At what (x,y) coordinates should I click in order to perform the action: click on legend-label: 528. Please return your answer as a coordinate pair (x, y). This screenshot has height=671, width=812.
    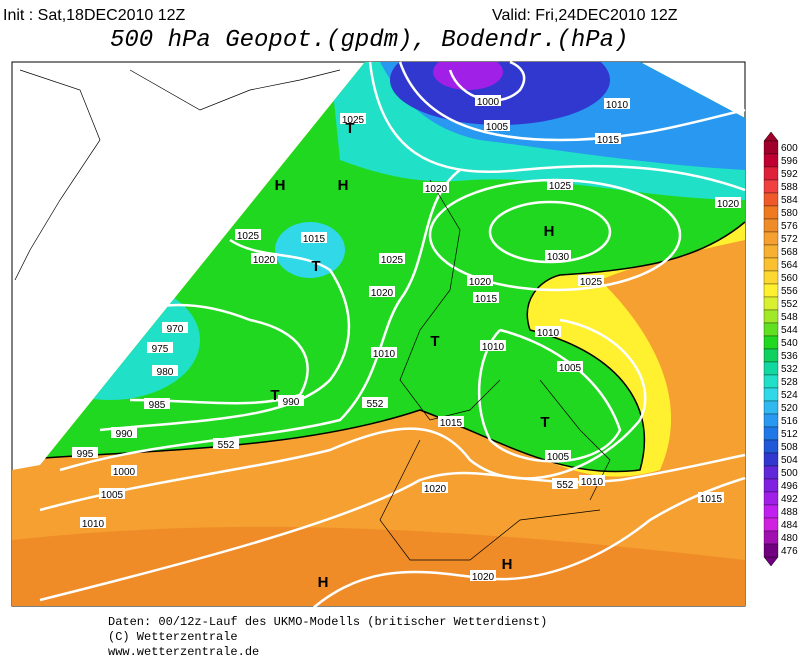
    Looking at the image, I should click on (789, 382).